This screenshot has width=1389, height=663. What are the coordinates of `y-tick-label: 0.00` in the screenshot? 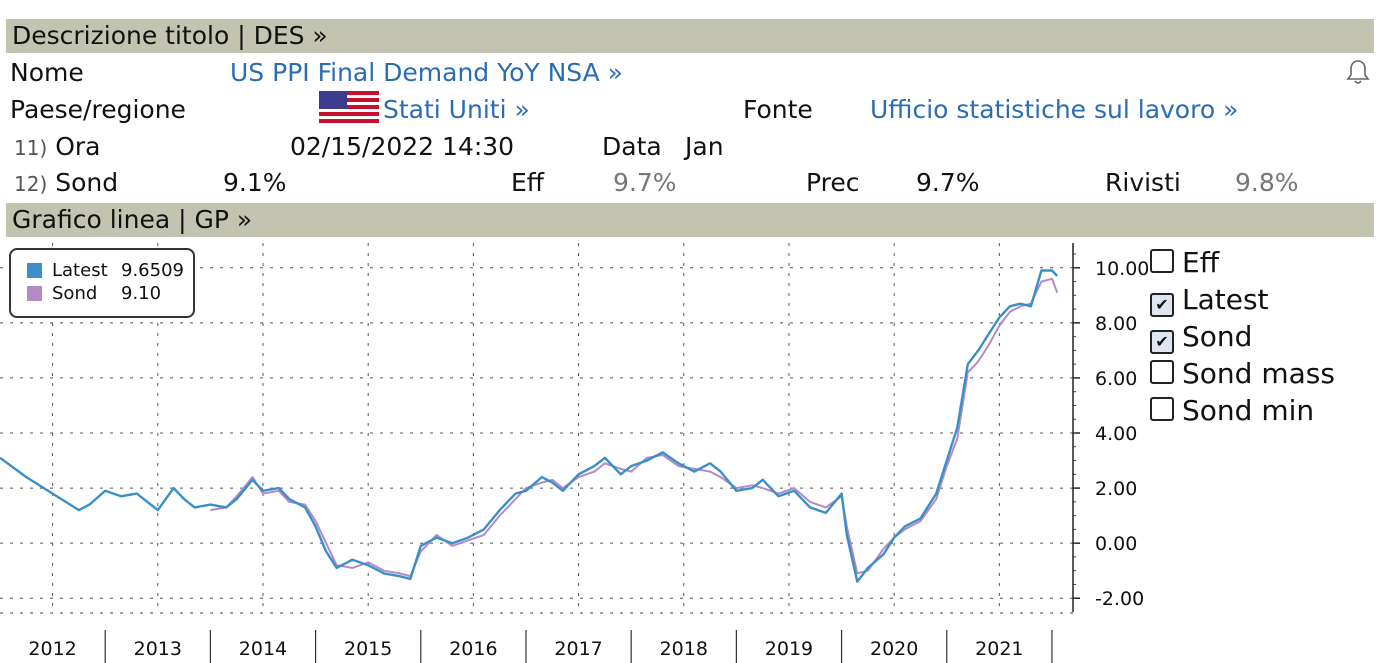 It's located at (1116, 544).